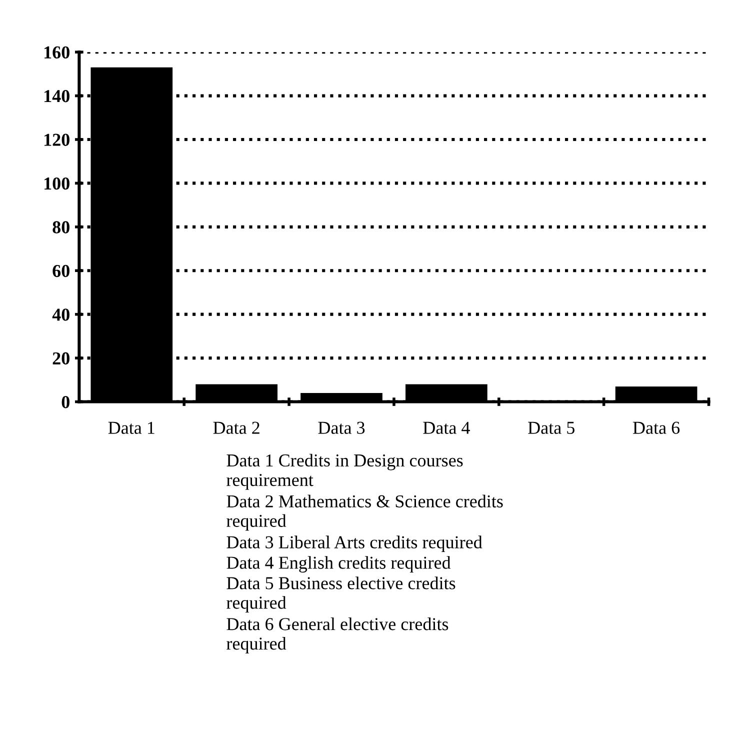 The image size is (754, 744). I want to click on x-tick-label: Data 5, so click(551, 428).